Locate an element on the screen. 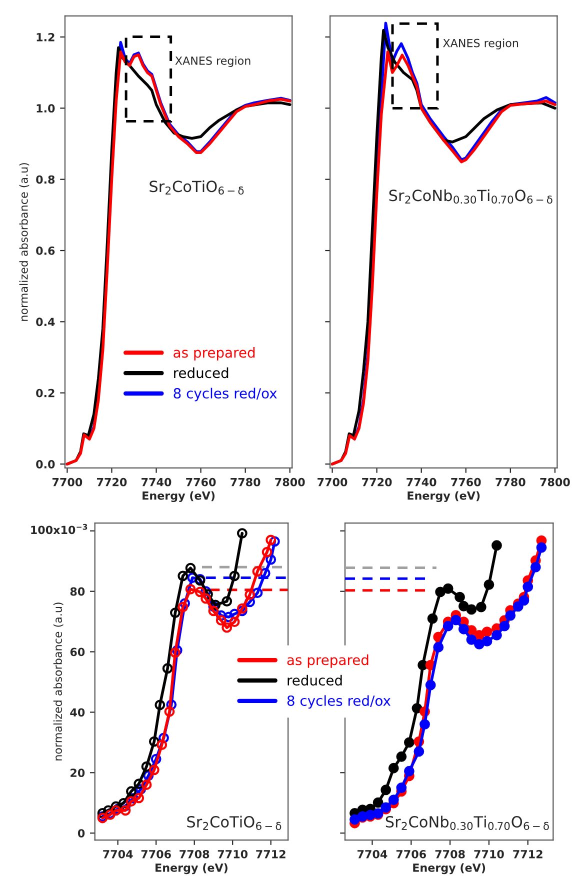  y-tick-label: 0.0 is located at coordinates (45, 464).